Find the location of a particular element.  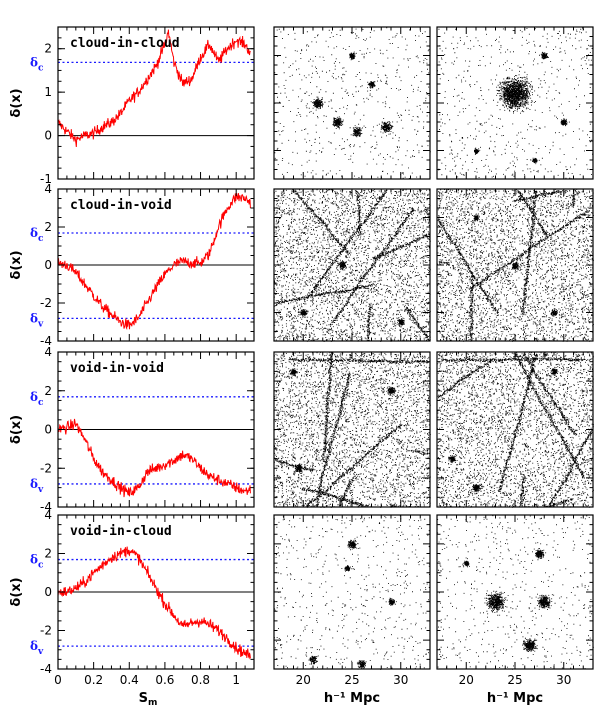

particle-panel-r1-c1 is located at coordinates (352, 103).